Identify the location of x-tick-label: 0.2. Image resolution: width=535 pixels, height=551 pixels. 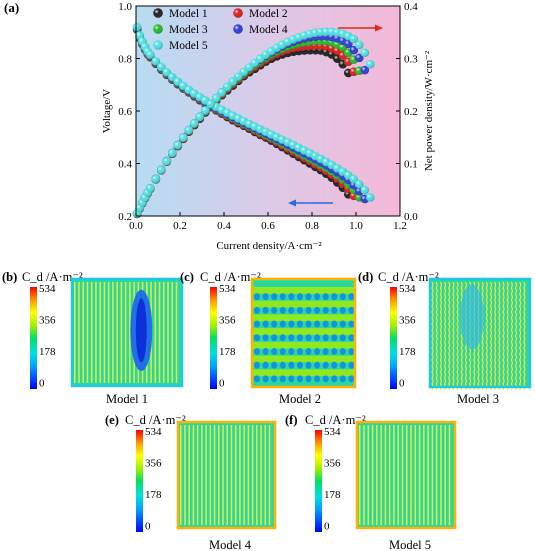
(180, 226).